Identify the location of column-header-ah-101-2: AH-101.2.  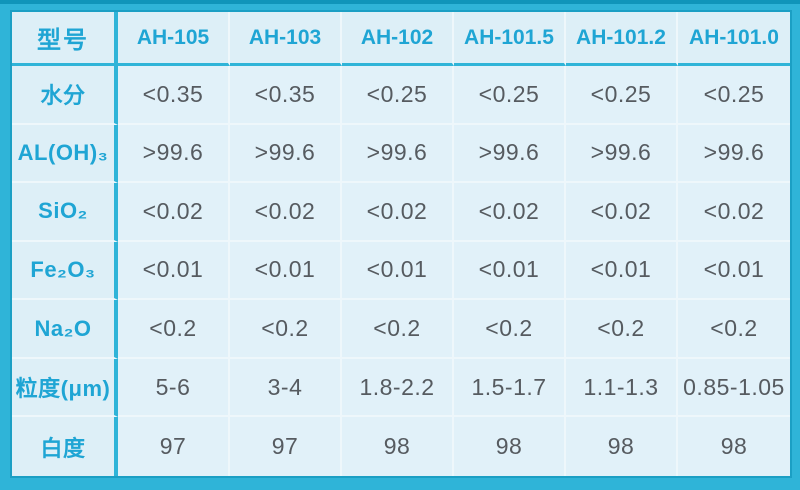
(622, 39).